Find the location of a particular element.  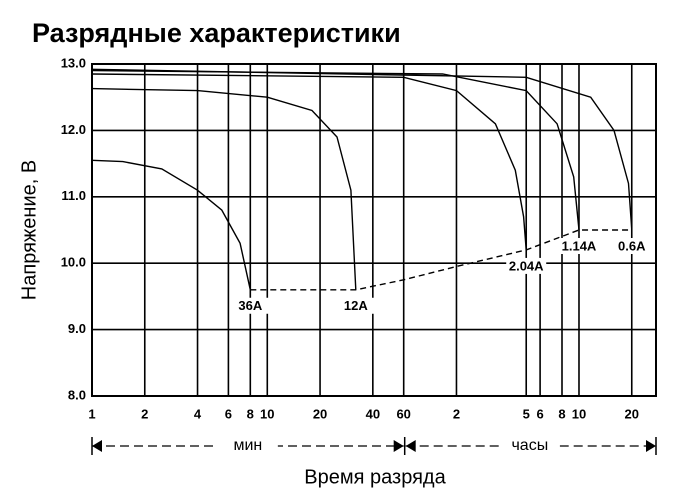

span-label: мин is located at coordinates (247, 445).